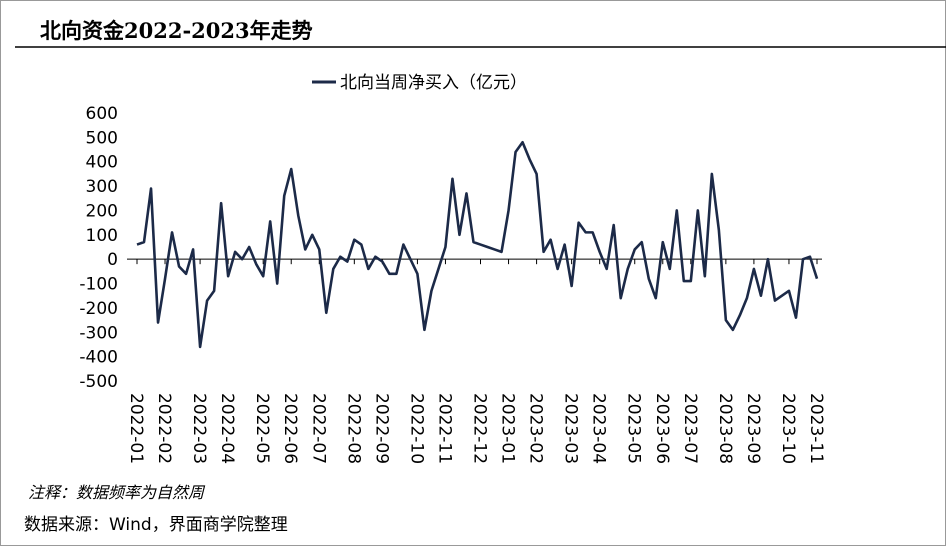  What do you see at coordinates (416, 428) in the screenshot?
I see `x-tick-label: 2022-10` at bounding box center [416, 428].